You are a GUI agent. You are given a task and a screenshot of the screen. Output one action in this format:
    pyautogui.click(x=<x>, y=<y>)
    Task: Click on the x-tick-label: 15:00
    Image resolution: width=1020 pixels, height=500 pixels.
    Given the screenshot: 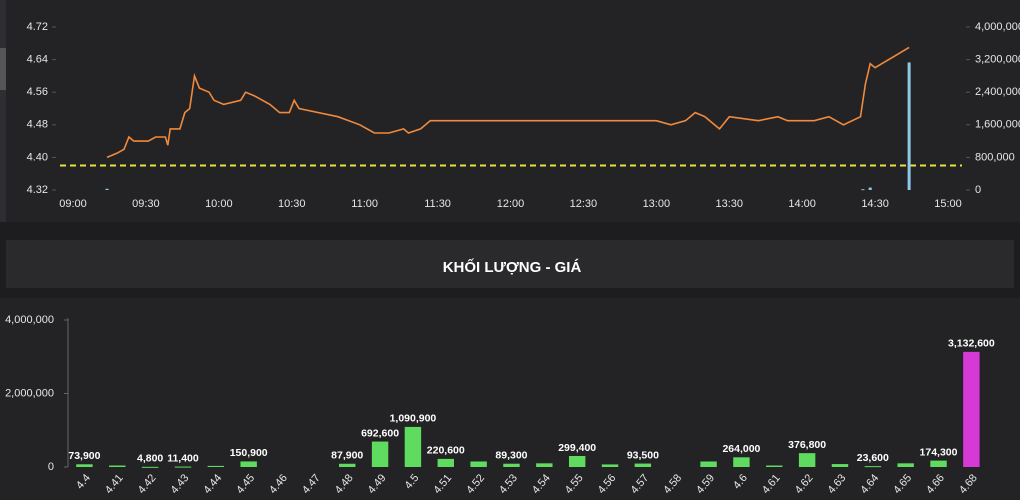 What is the action you would take?
    pyautogui.click(x=948, y=204)
    